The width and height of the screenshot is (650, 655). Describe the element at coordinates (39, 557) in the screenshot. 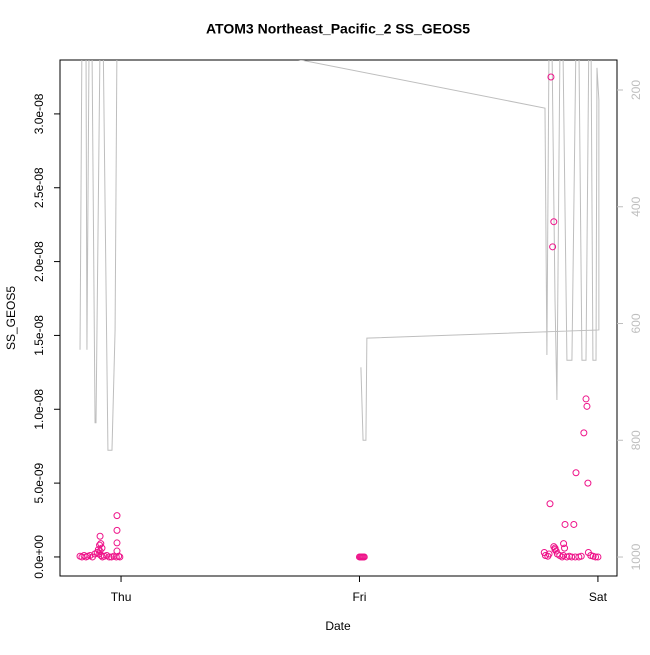

I see `y-tick-label: 0.0e+00` at that location.